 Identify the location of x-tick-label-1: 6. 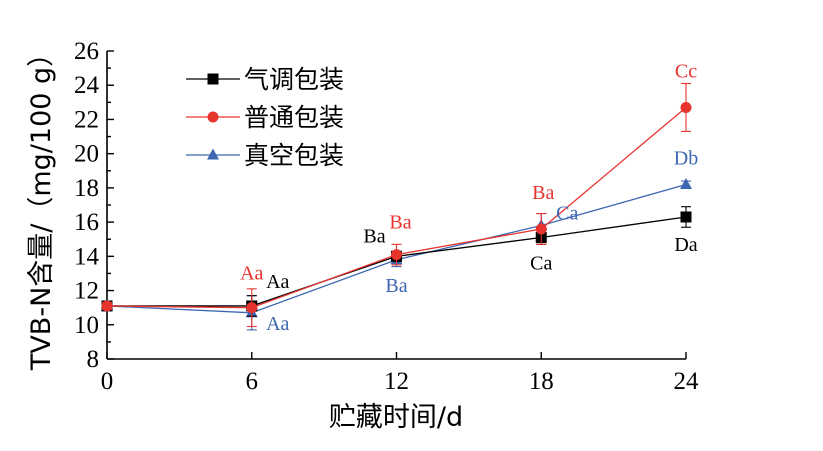
(252, 381).